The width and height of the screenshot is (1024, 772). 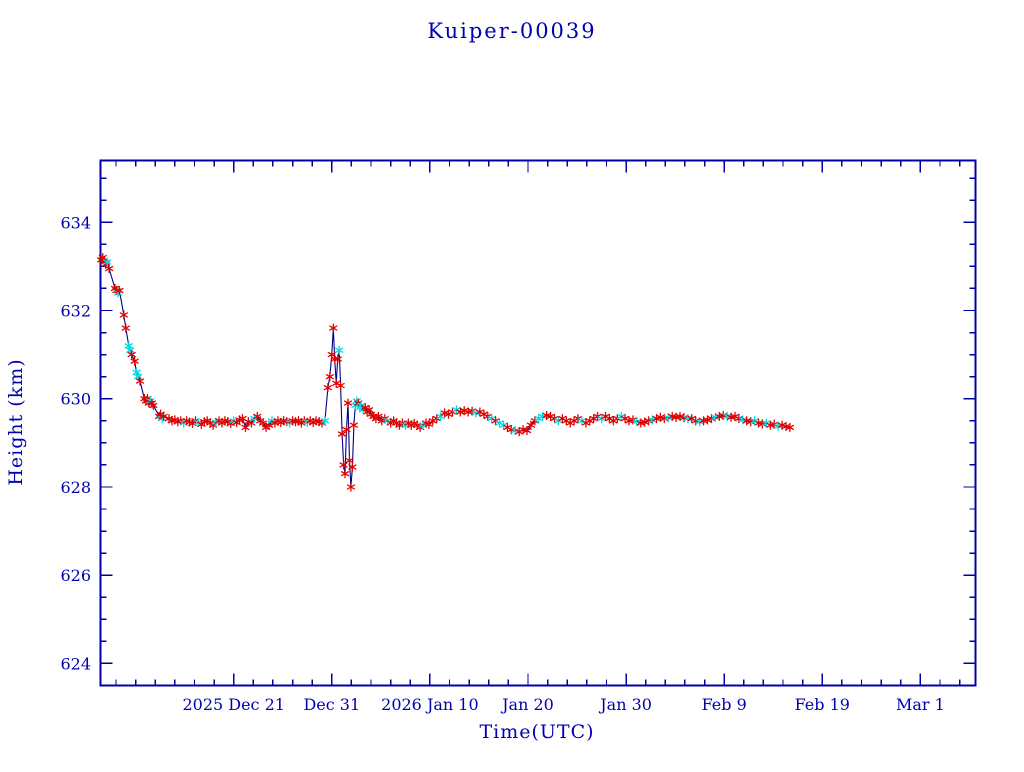 What do you see at coordinates (233, 704) in the screenshot?
I see `x-tick-label: 2025 Dec 21` at bounding box center [233, 704].